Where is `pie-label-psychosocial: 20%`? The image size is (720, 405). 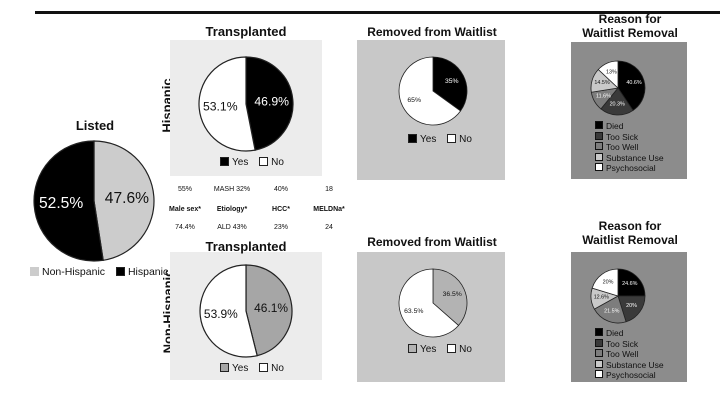 pie-label-psychosocial: 20% is located at coordinates (608, 283).